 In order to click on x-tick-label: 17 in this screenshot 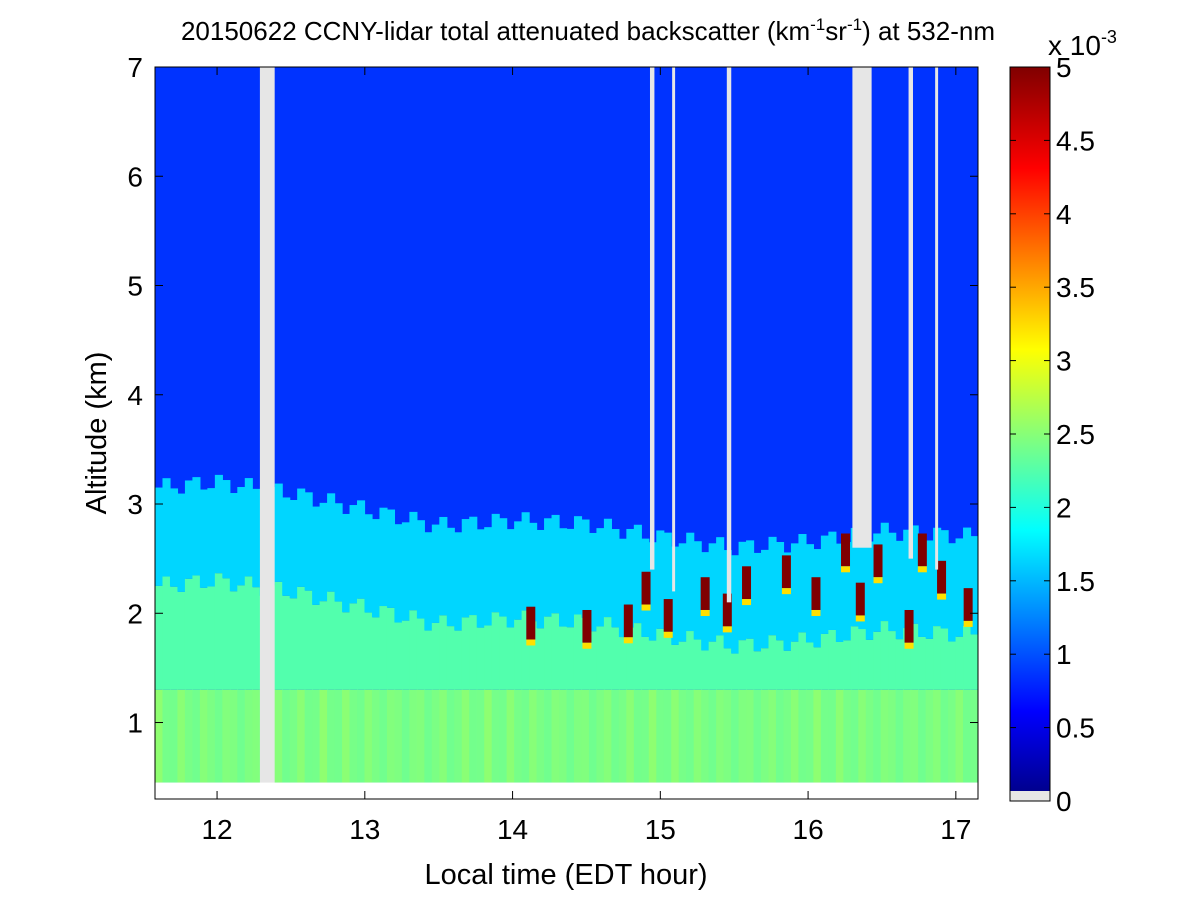, I will do `click(955, 829)`.